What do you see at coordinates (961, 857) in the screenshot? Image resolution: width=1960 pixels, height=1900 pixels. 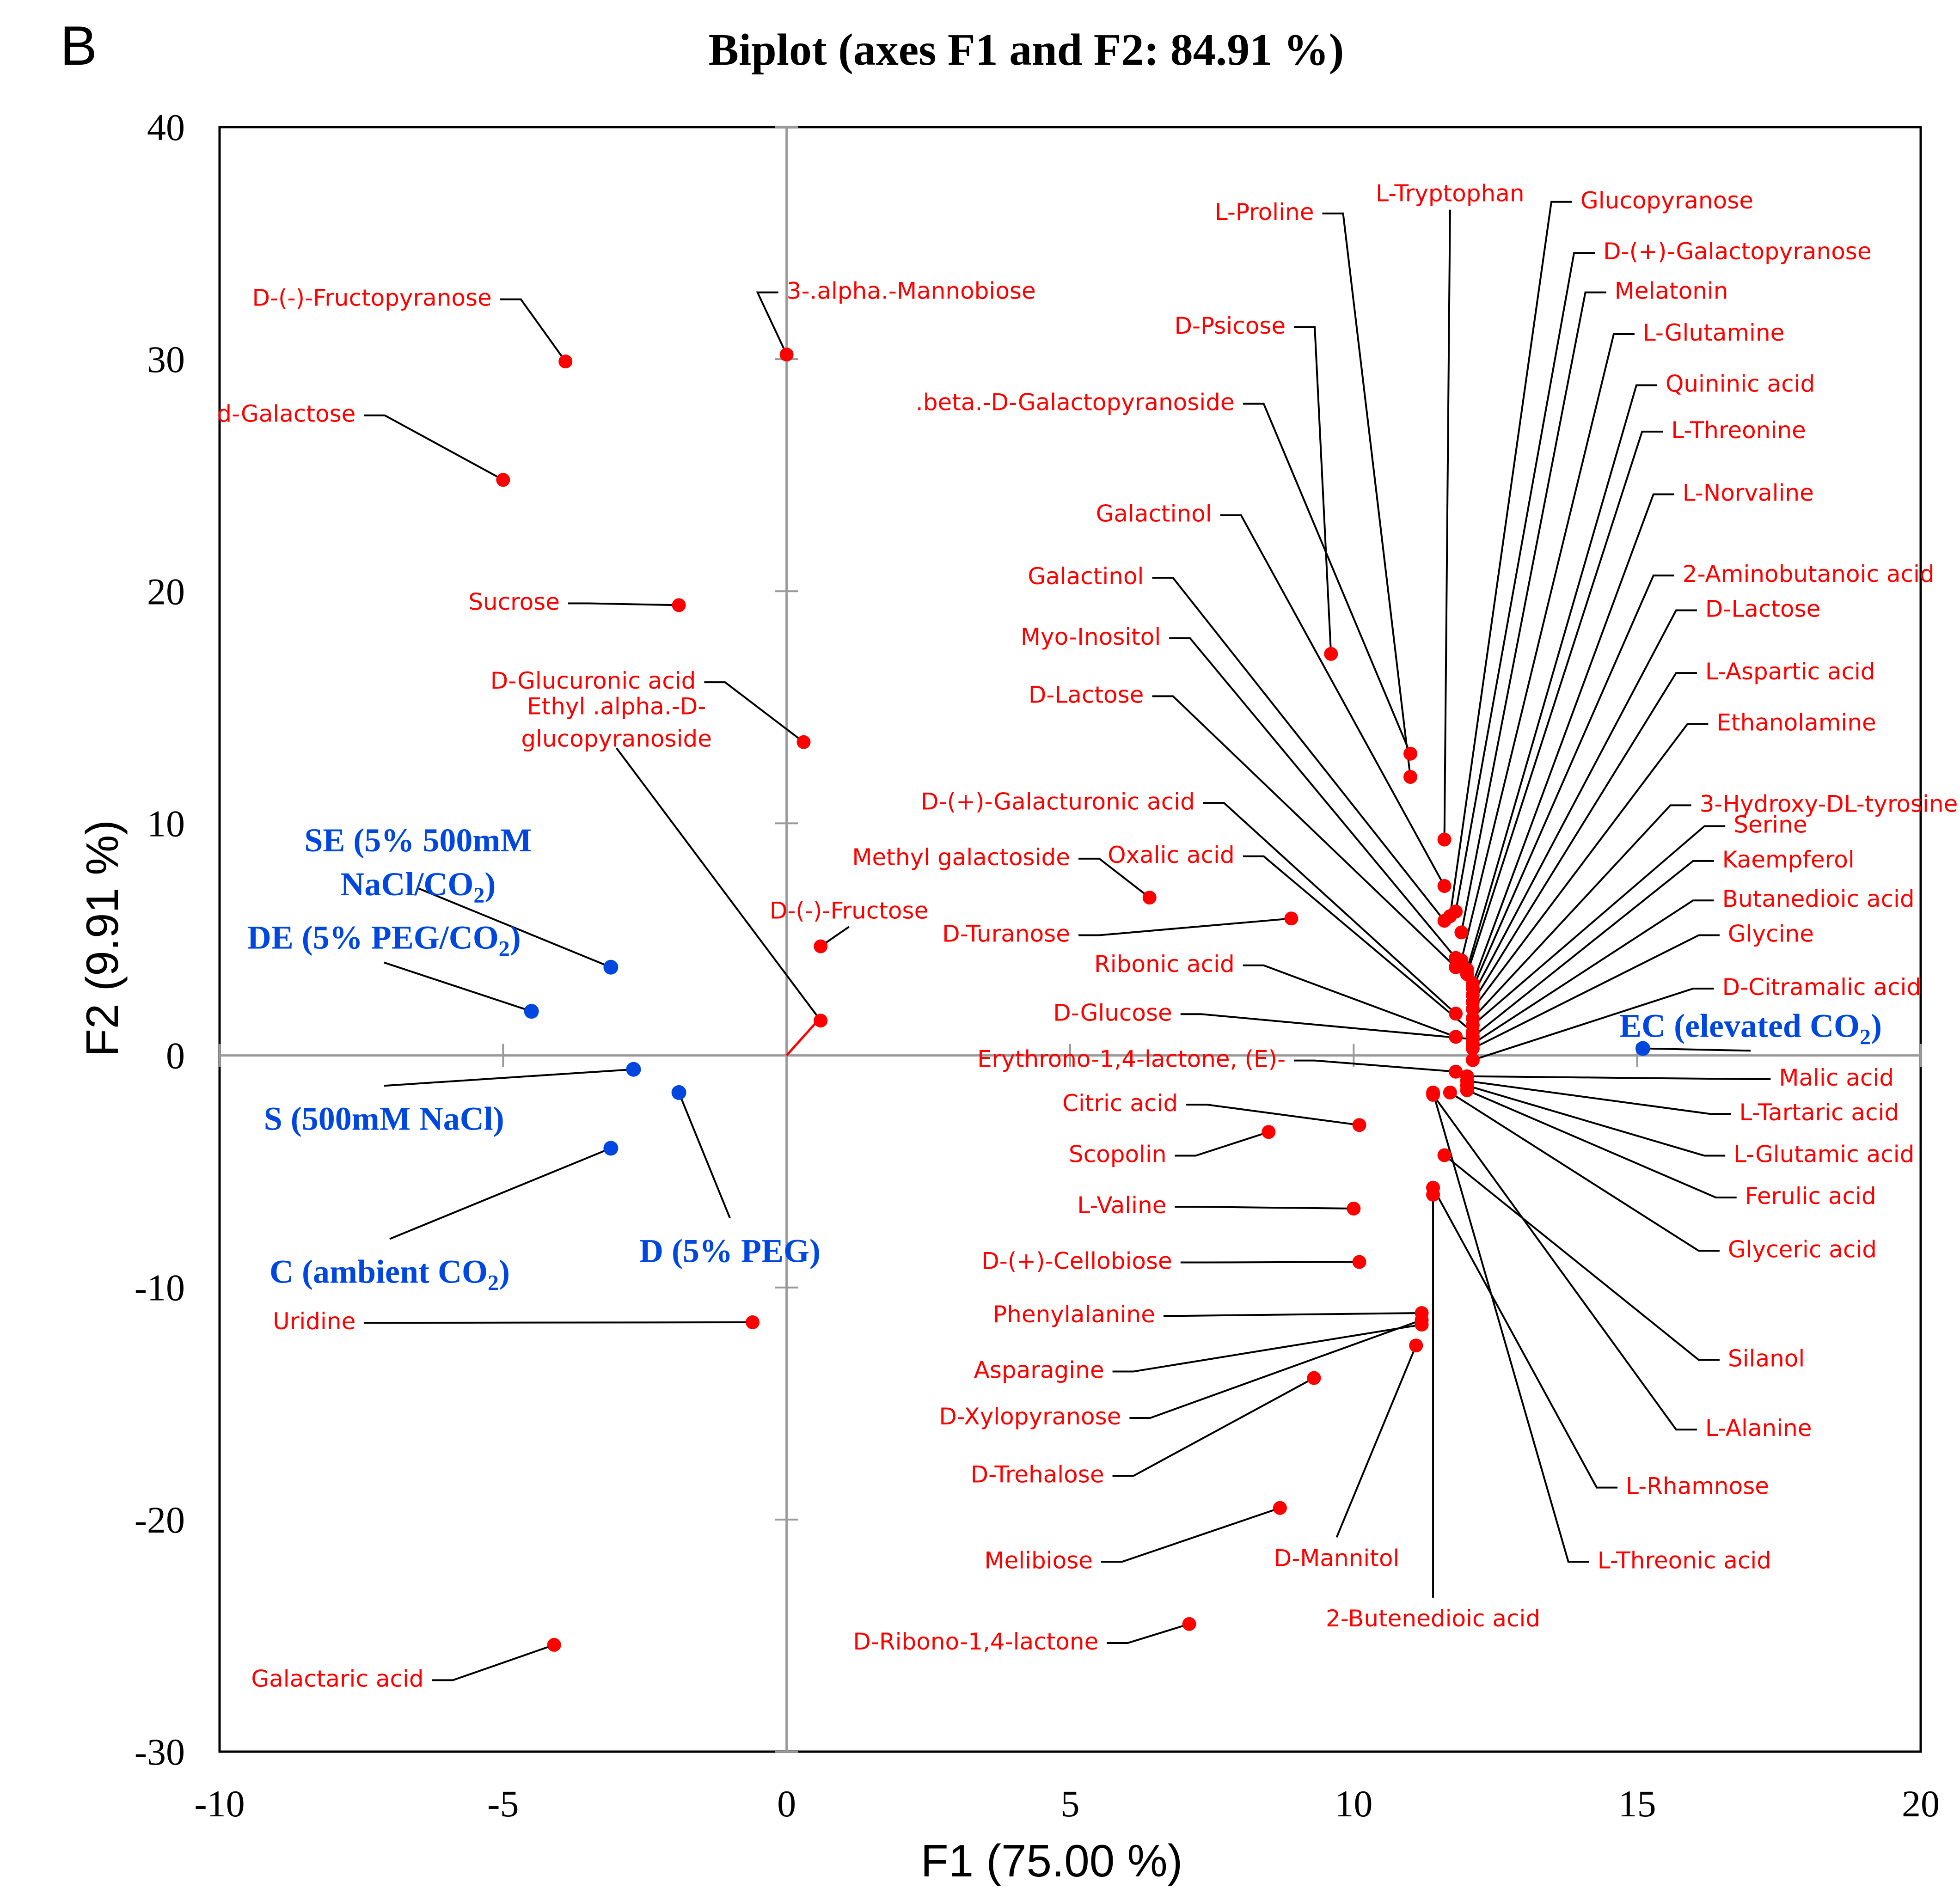 I see `variable-label: Methyl galactoside` at bounding box center [961, 857].